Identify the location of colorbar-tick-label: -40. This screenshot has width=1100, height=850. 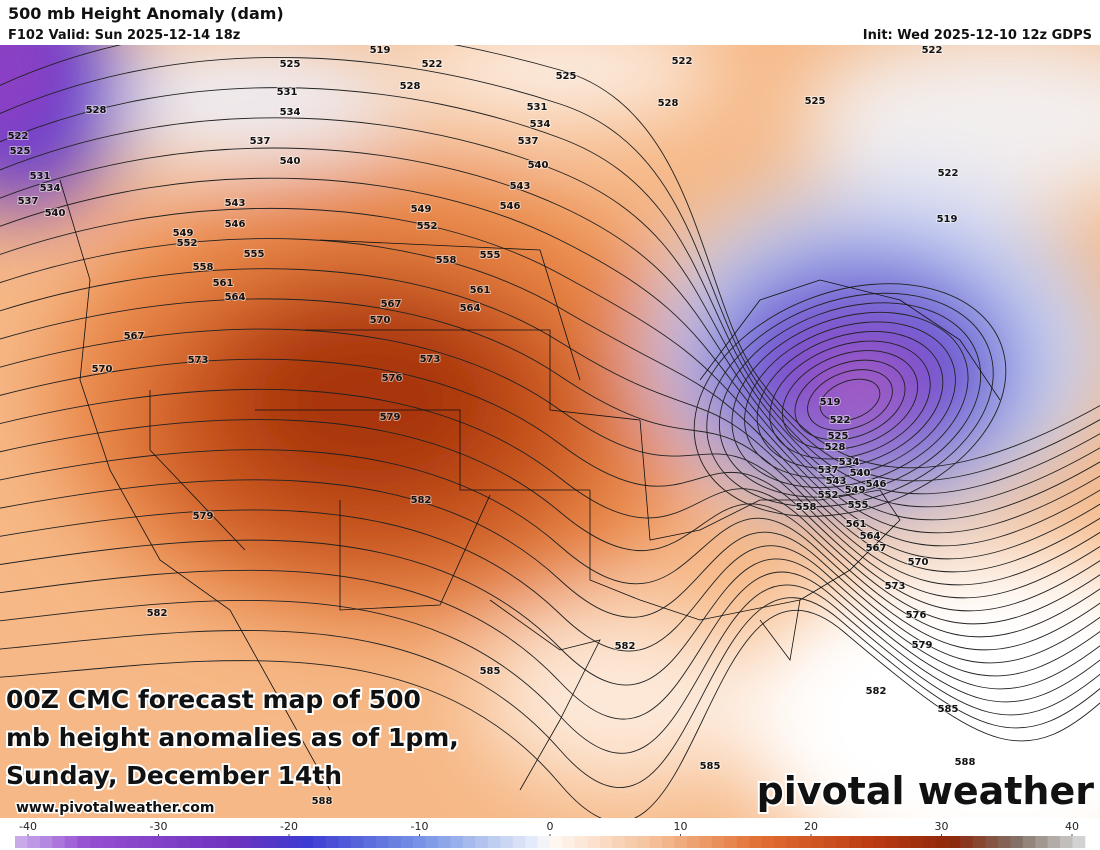
(28, 826).